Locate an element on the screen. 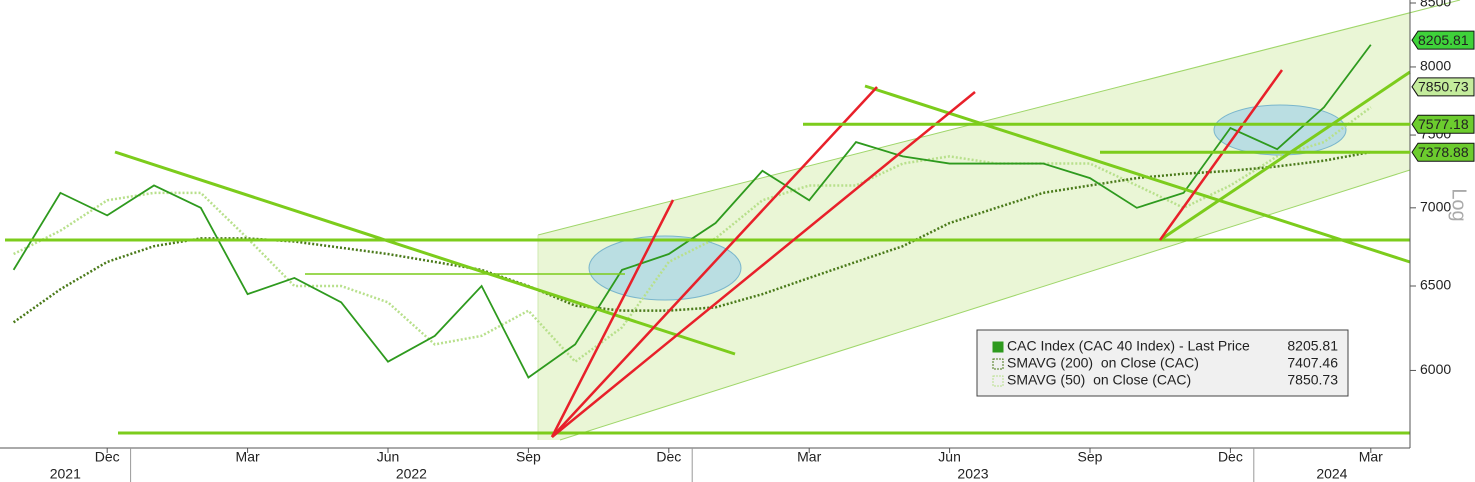  year-label: 2024 is located at coordinates (1331, 474).